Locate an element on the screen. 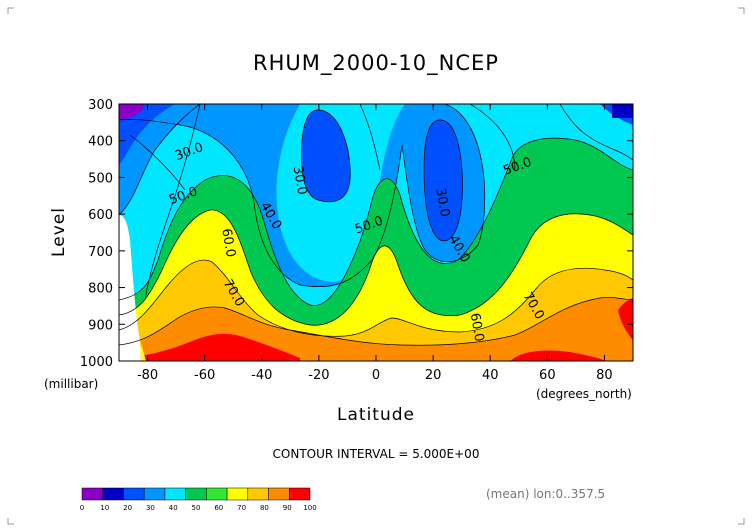 The image size is (752, 532). y-tick-label: 300 is located at coordinates (100, 105).